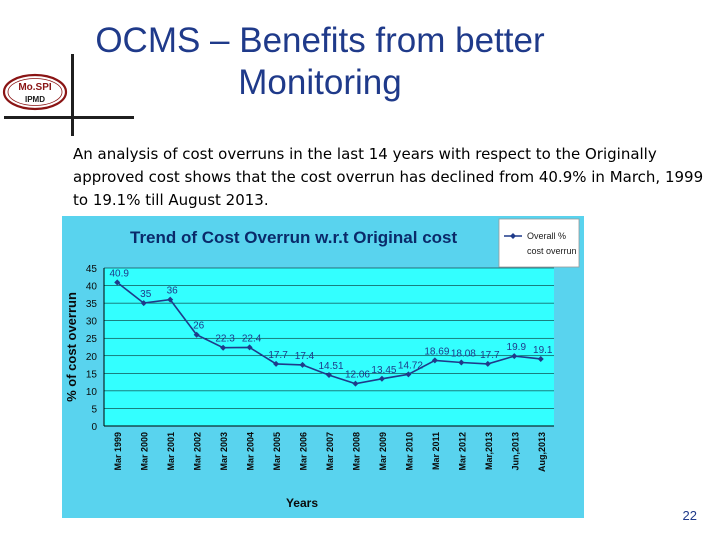  I want to click on x-tick-label: Mar 2009, so click(383, 451).